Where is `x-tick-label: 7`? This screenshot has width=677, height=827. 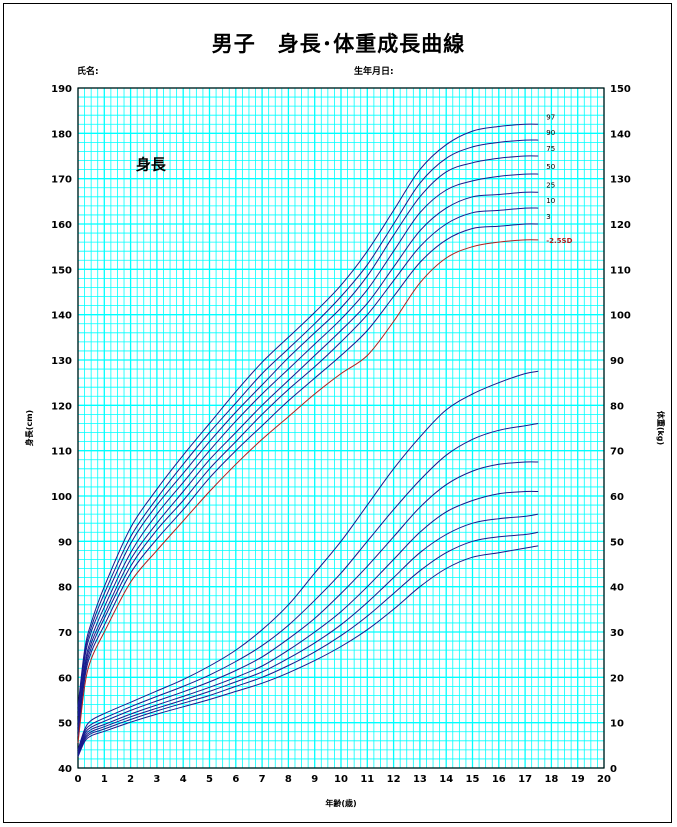 x-tick-label: 7 is located at coordinates (262, 779).